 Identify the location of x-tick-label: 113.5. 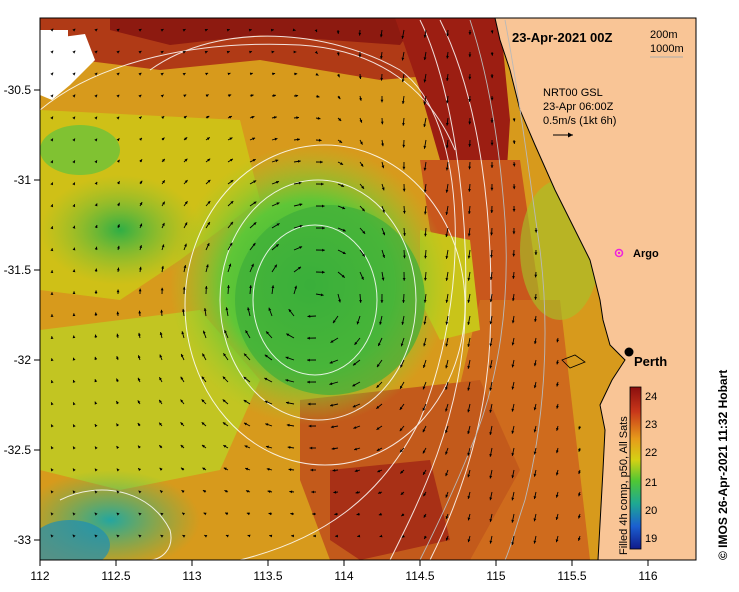
(267, 576).